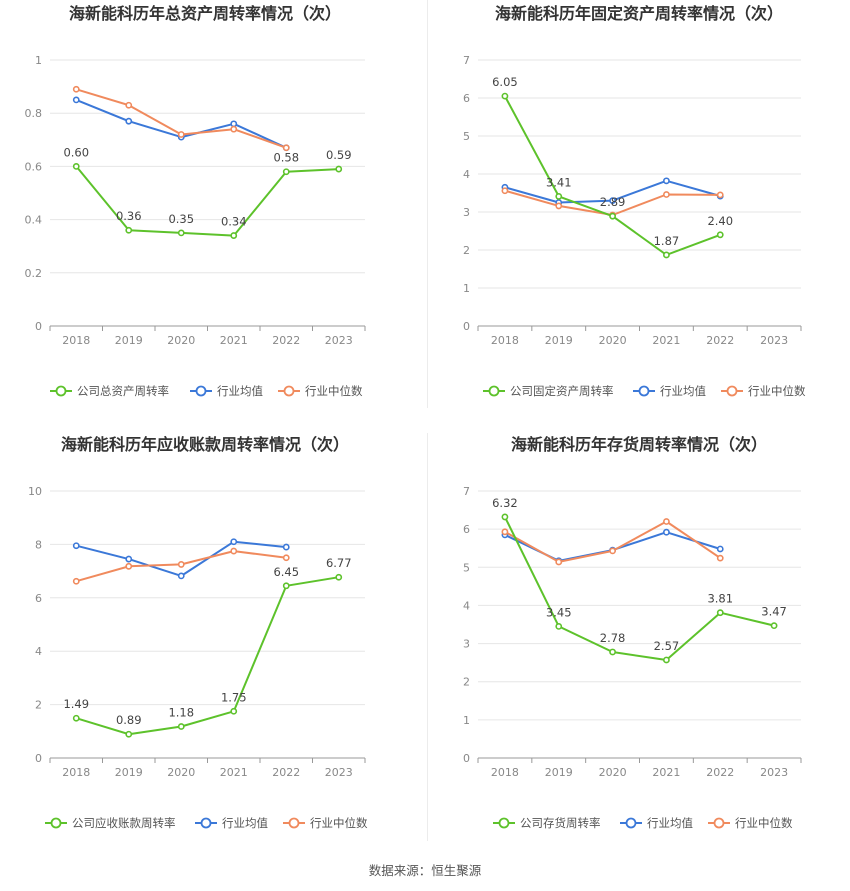 The width and height of the screenshot is (850, 891). I want to click on y-tick-label: 4, so click(466, 174).